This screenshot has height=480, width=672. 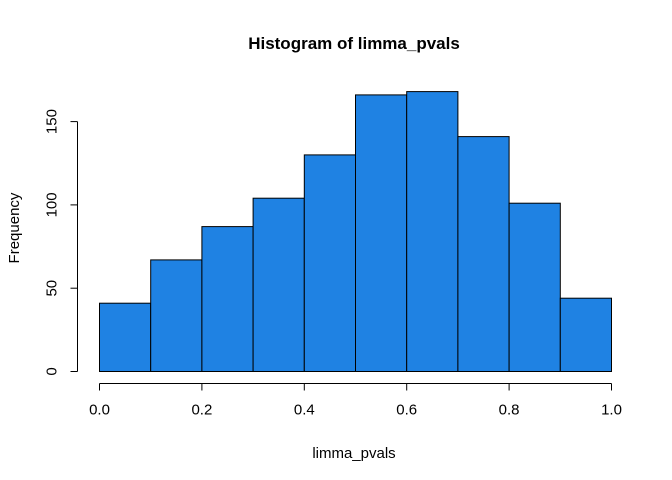 What do you see at coordinates (14, 227) in the screenshot?
I see `y-axis-label: Frequency` at bounding box center [14, 227].